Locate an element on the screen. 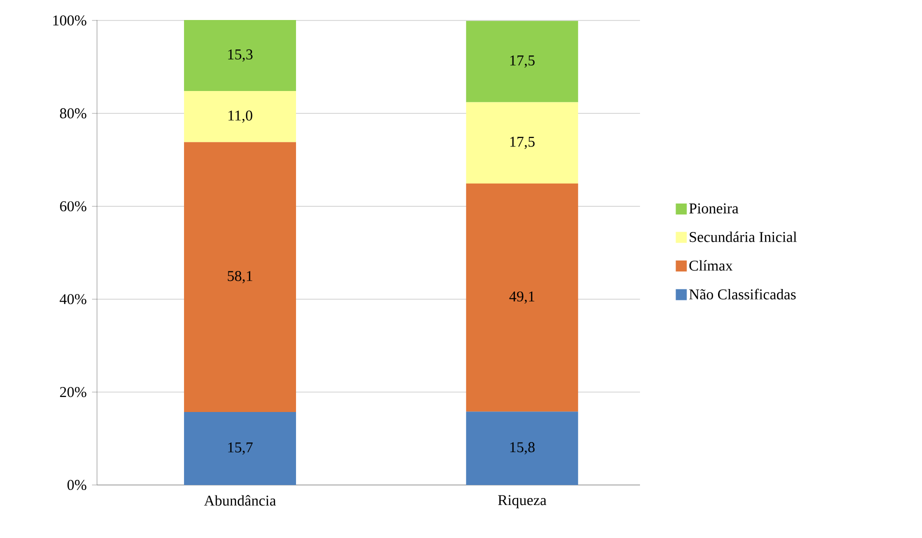 Image resolution: width=922 pixels, height=538 pixels. data-label: 15,7 is located at coordinates (240, 448).